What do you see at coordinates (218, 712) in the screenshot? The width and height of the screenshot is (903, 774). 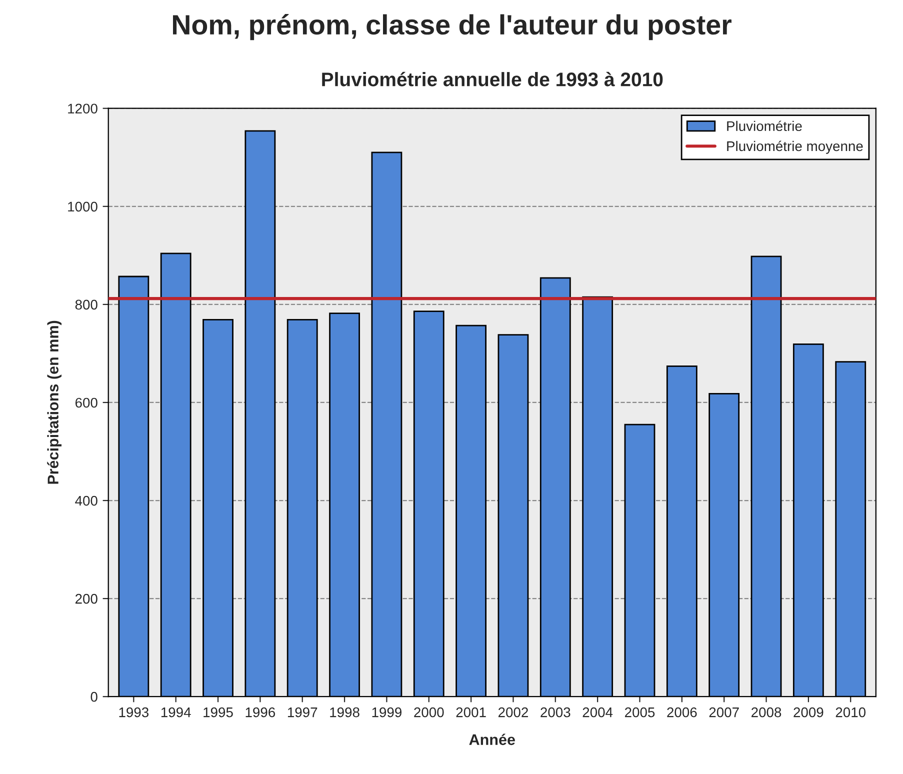 I see `x-tick-label: 1995` at bounding box center [218, 712].